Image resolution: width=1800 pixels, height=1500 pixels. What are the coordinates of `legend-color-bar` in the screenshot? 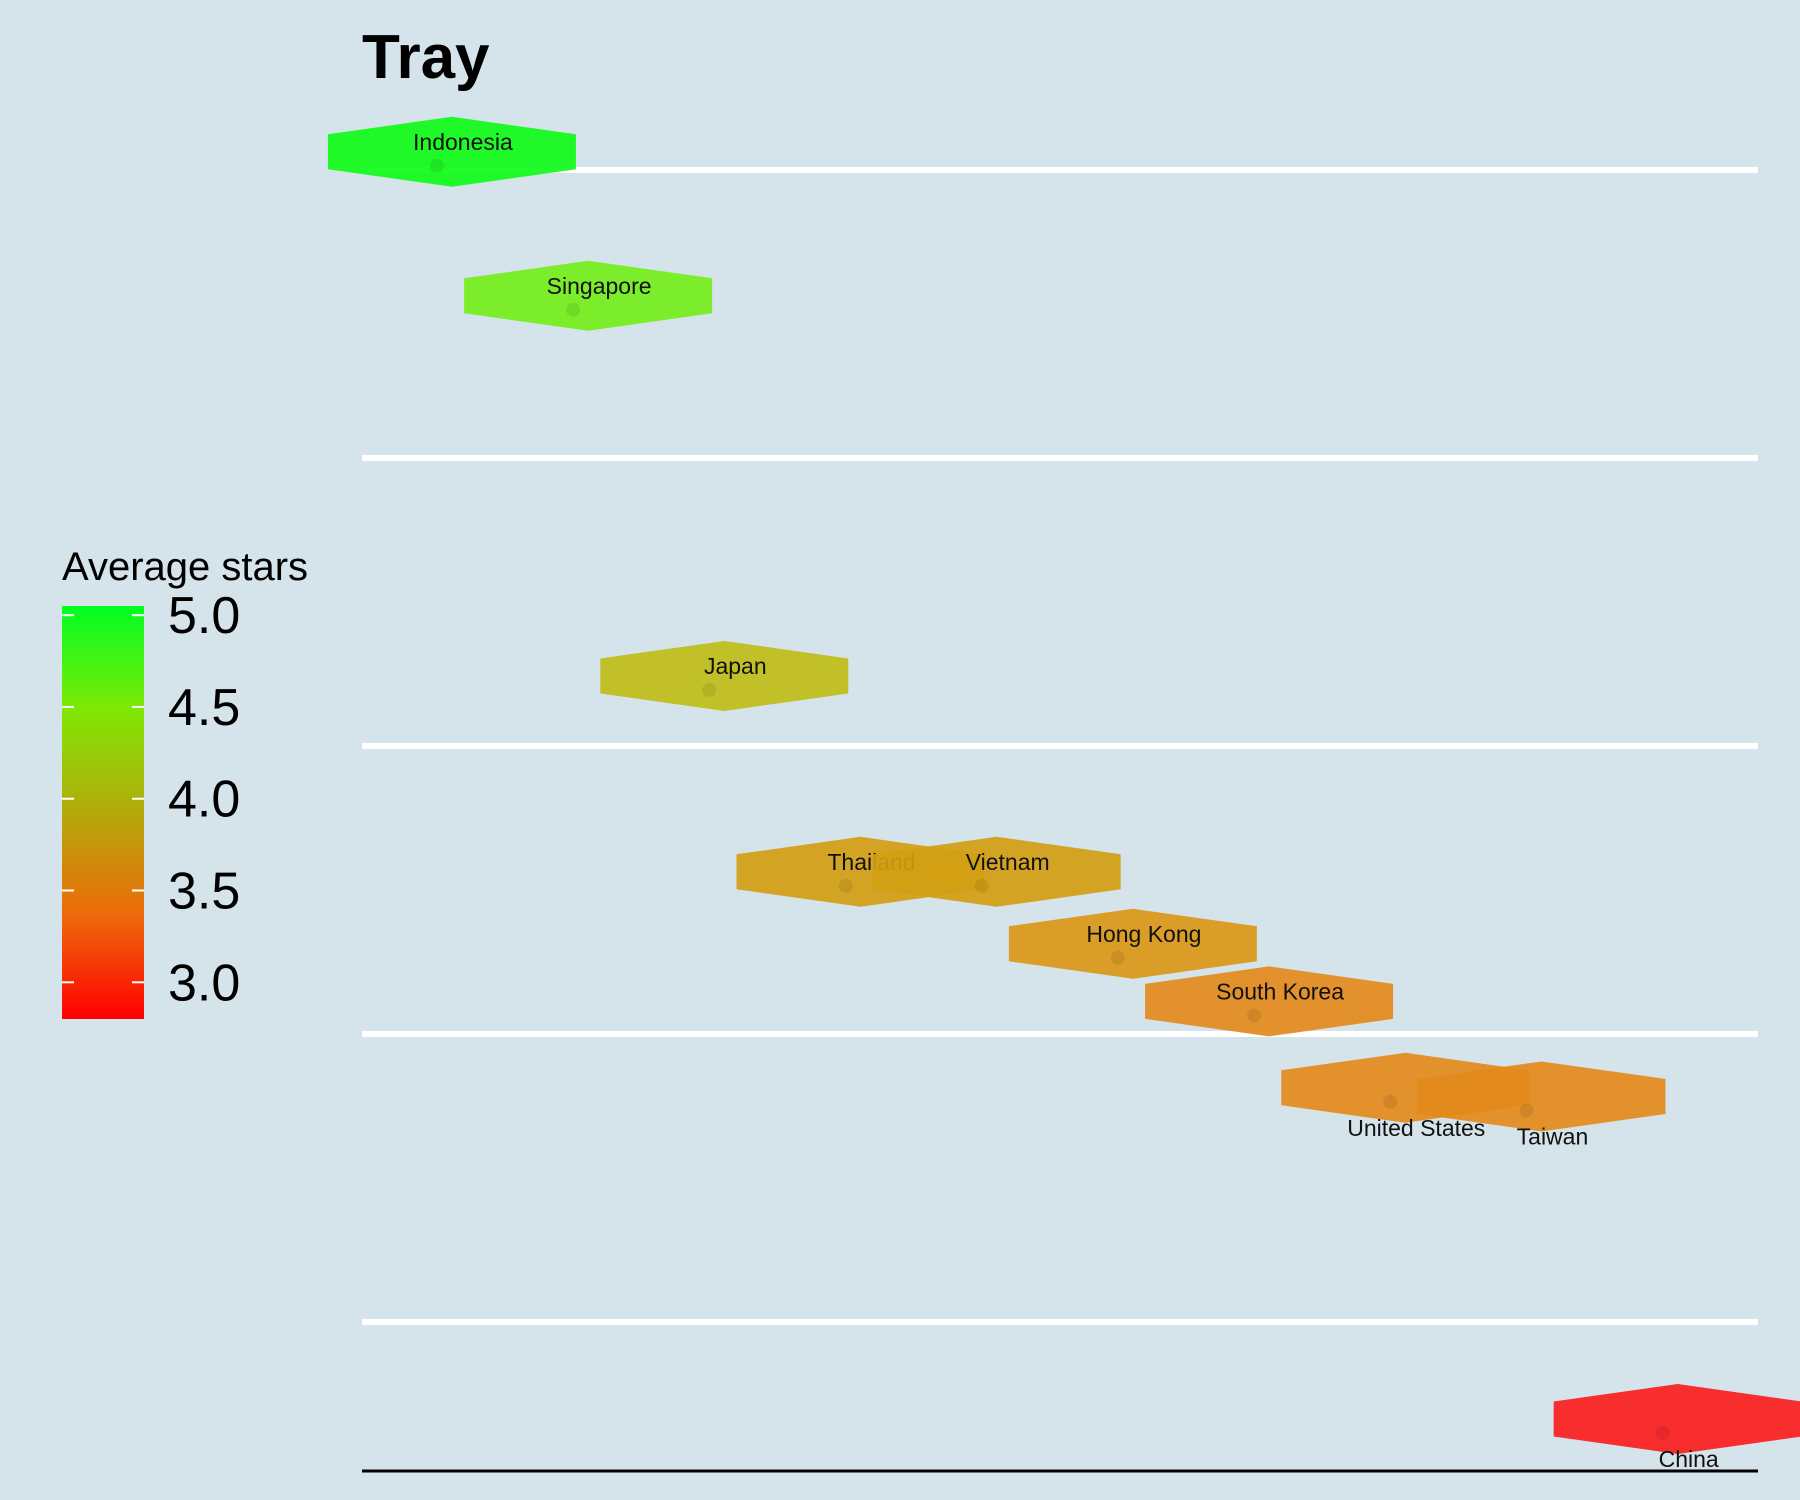 It's located at (103, 812).